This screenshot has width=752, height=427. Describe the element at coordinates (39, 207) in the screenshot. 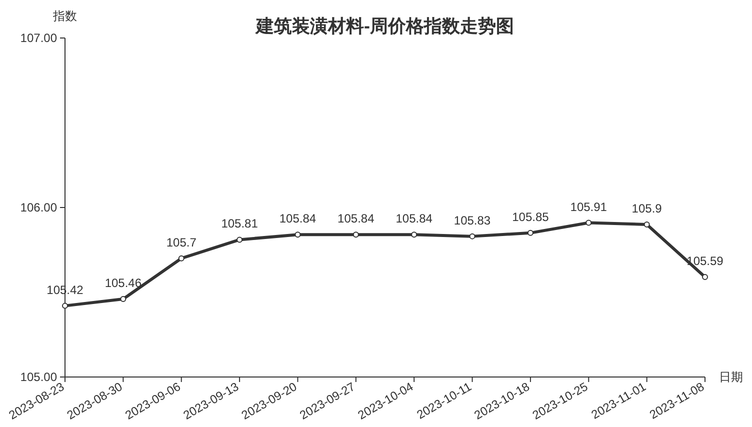

I see `y-tick-label: 106.00` at that location.